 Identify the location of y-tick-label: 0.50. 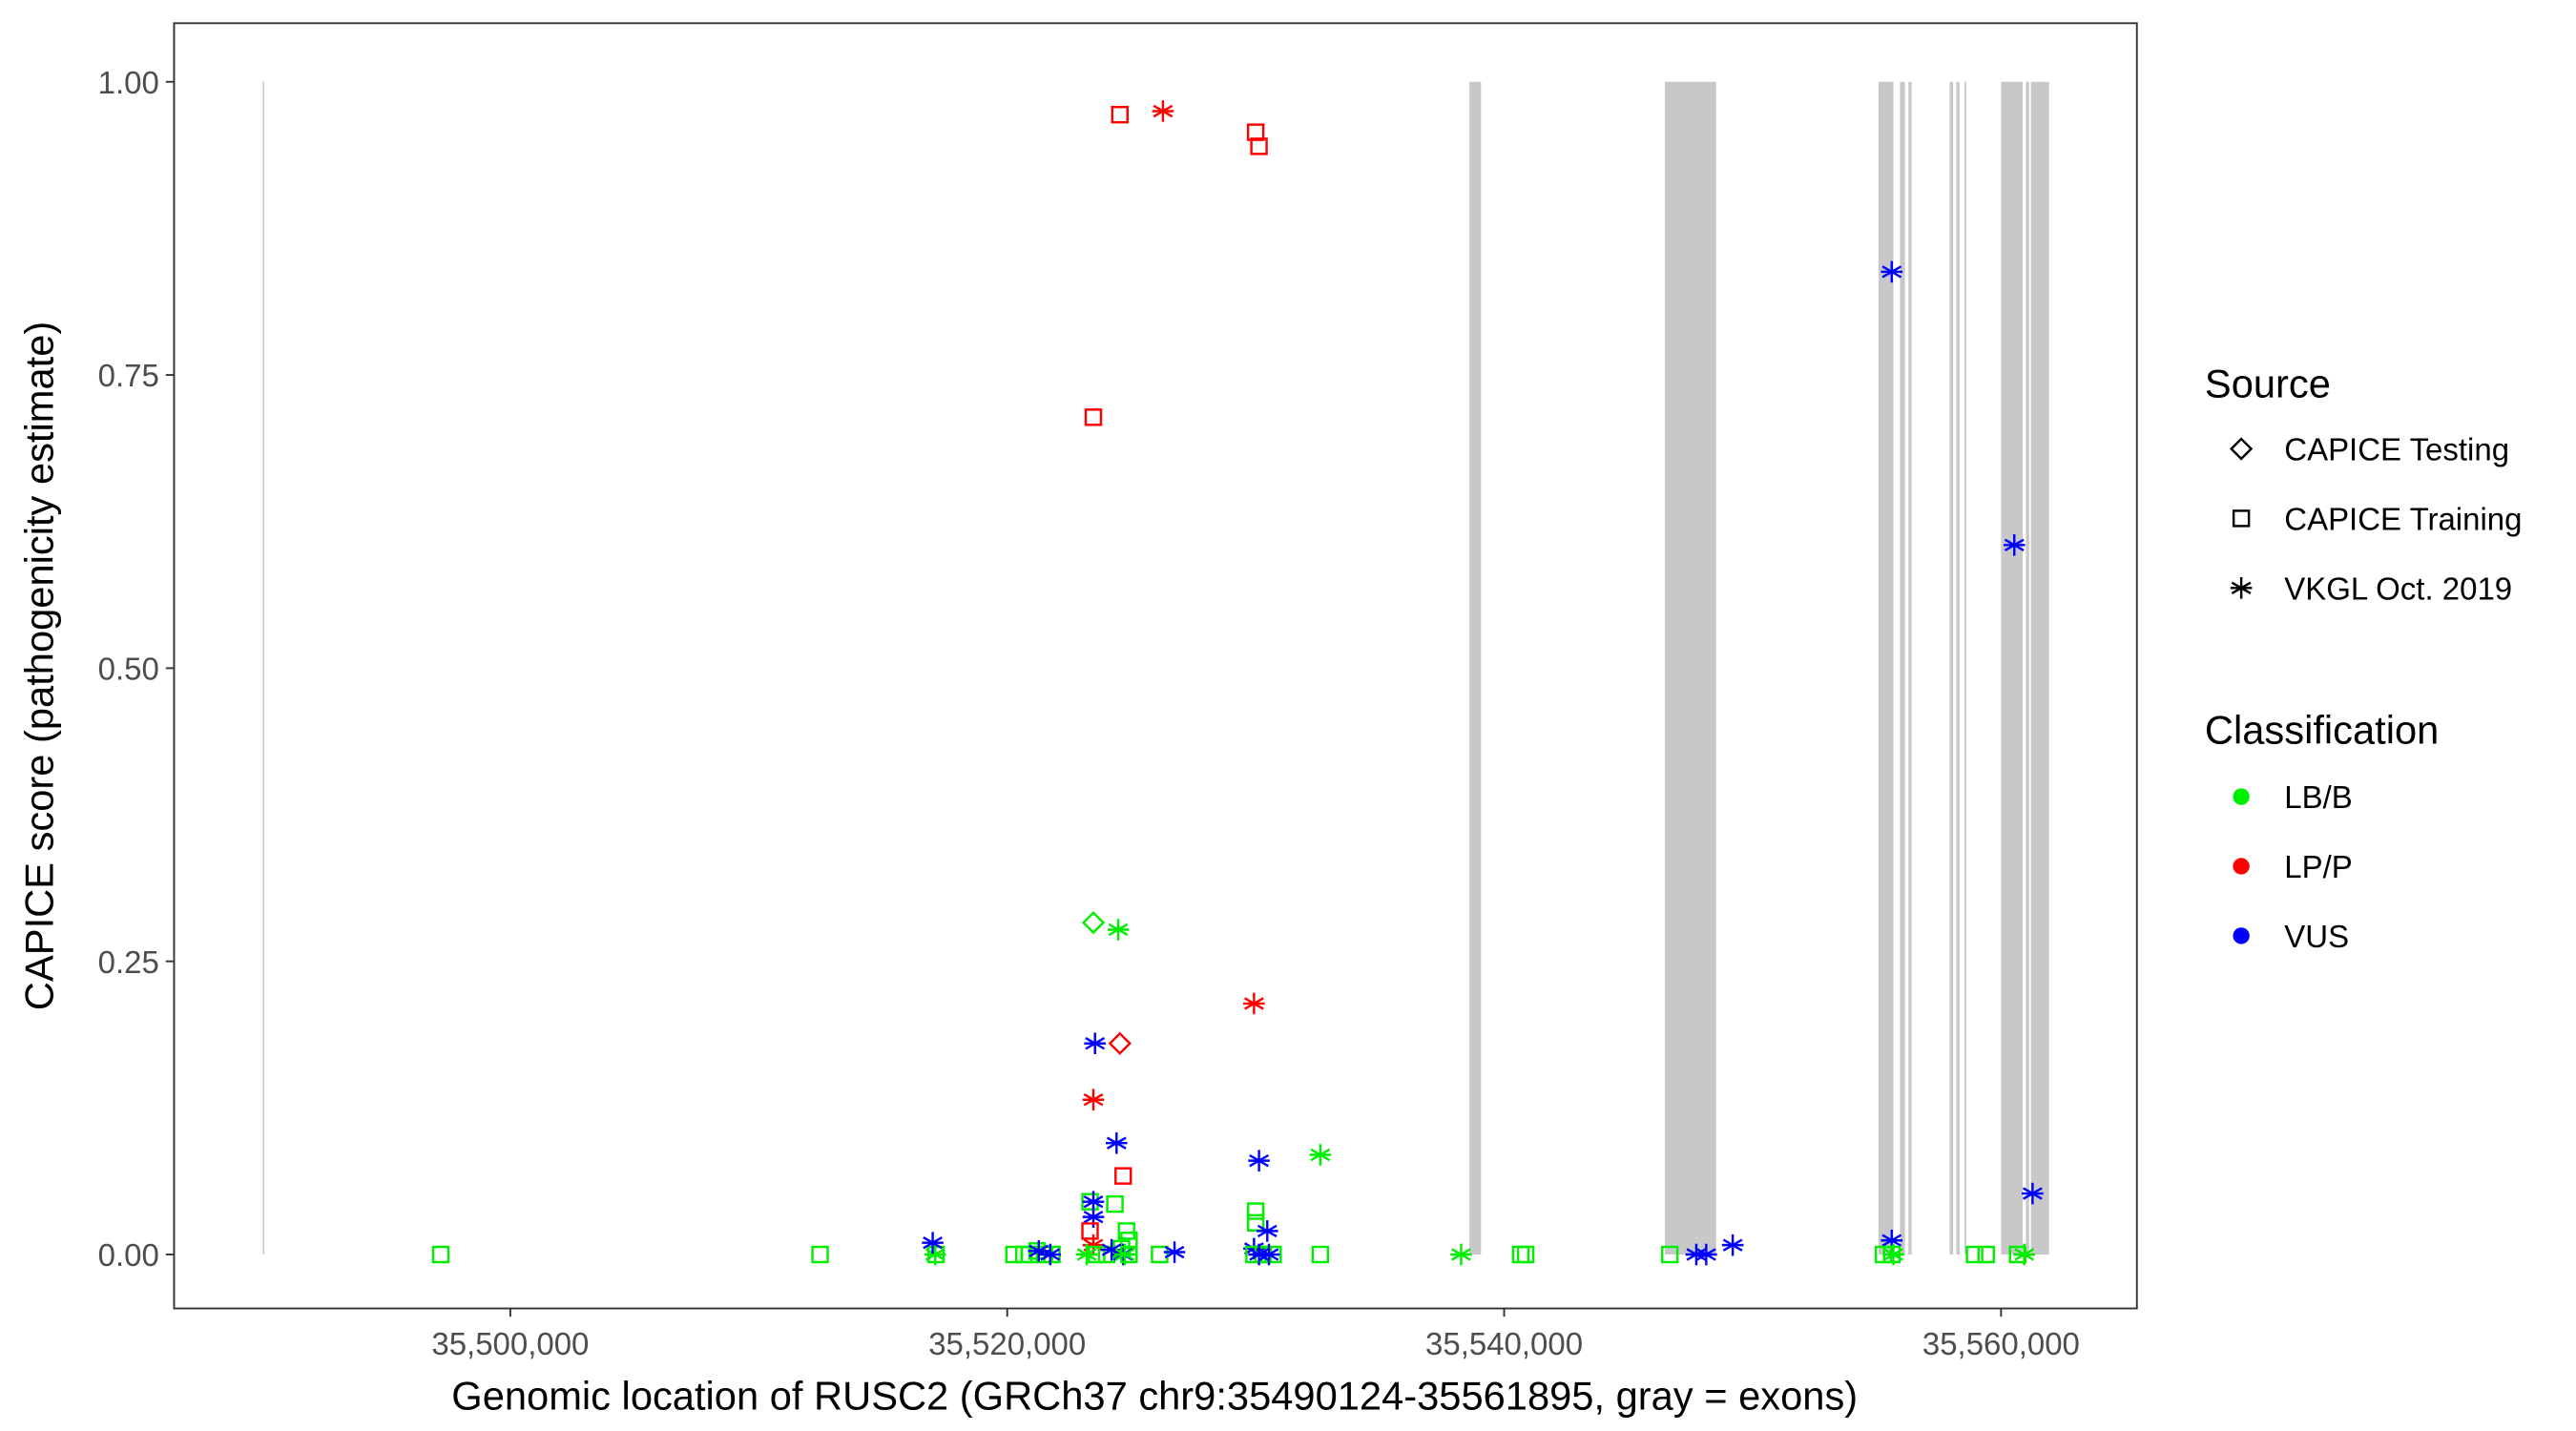
(128, 669).